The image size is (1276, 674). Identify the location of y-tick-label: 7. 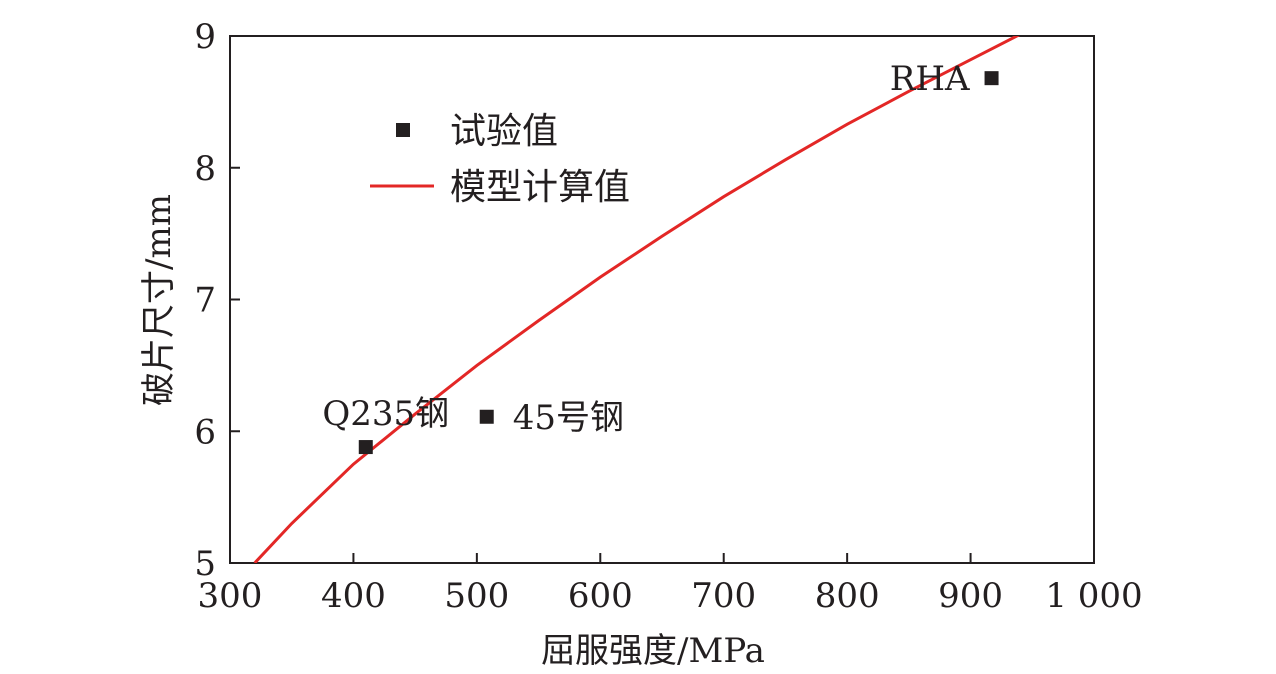
(205, 301).